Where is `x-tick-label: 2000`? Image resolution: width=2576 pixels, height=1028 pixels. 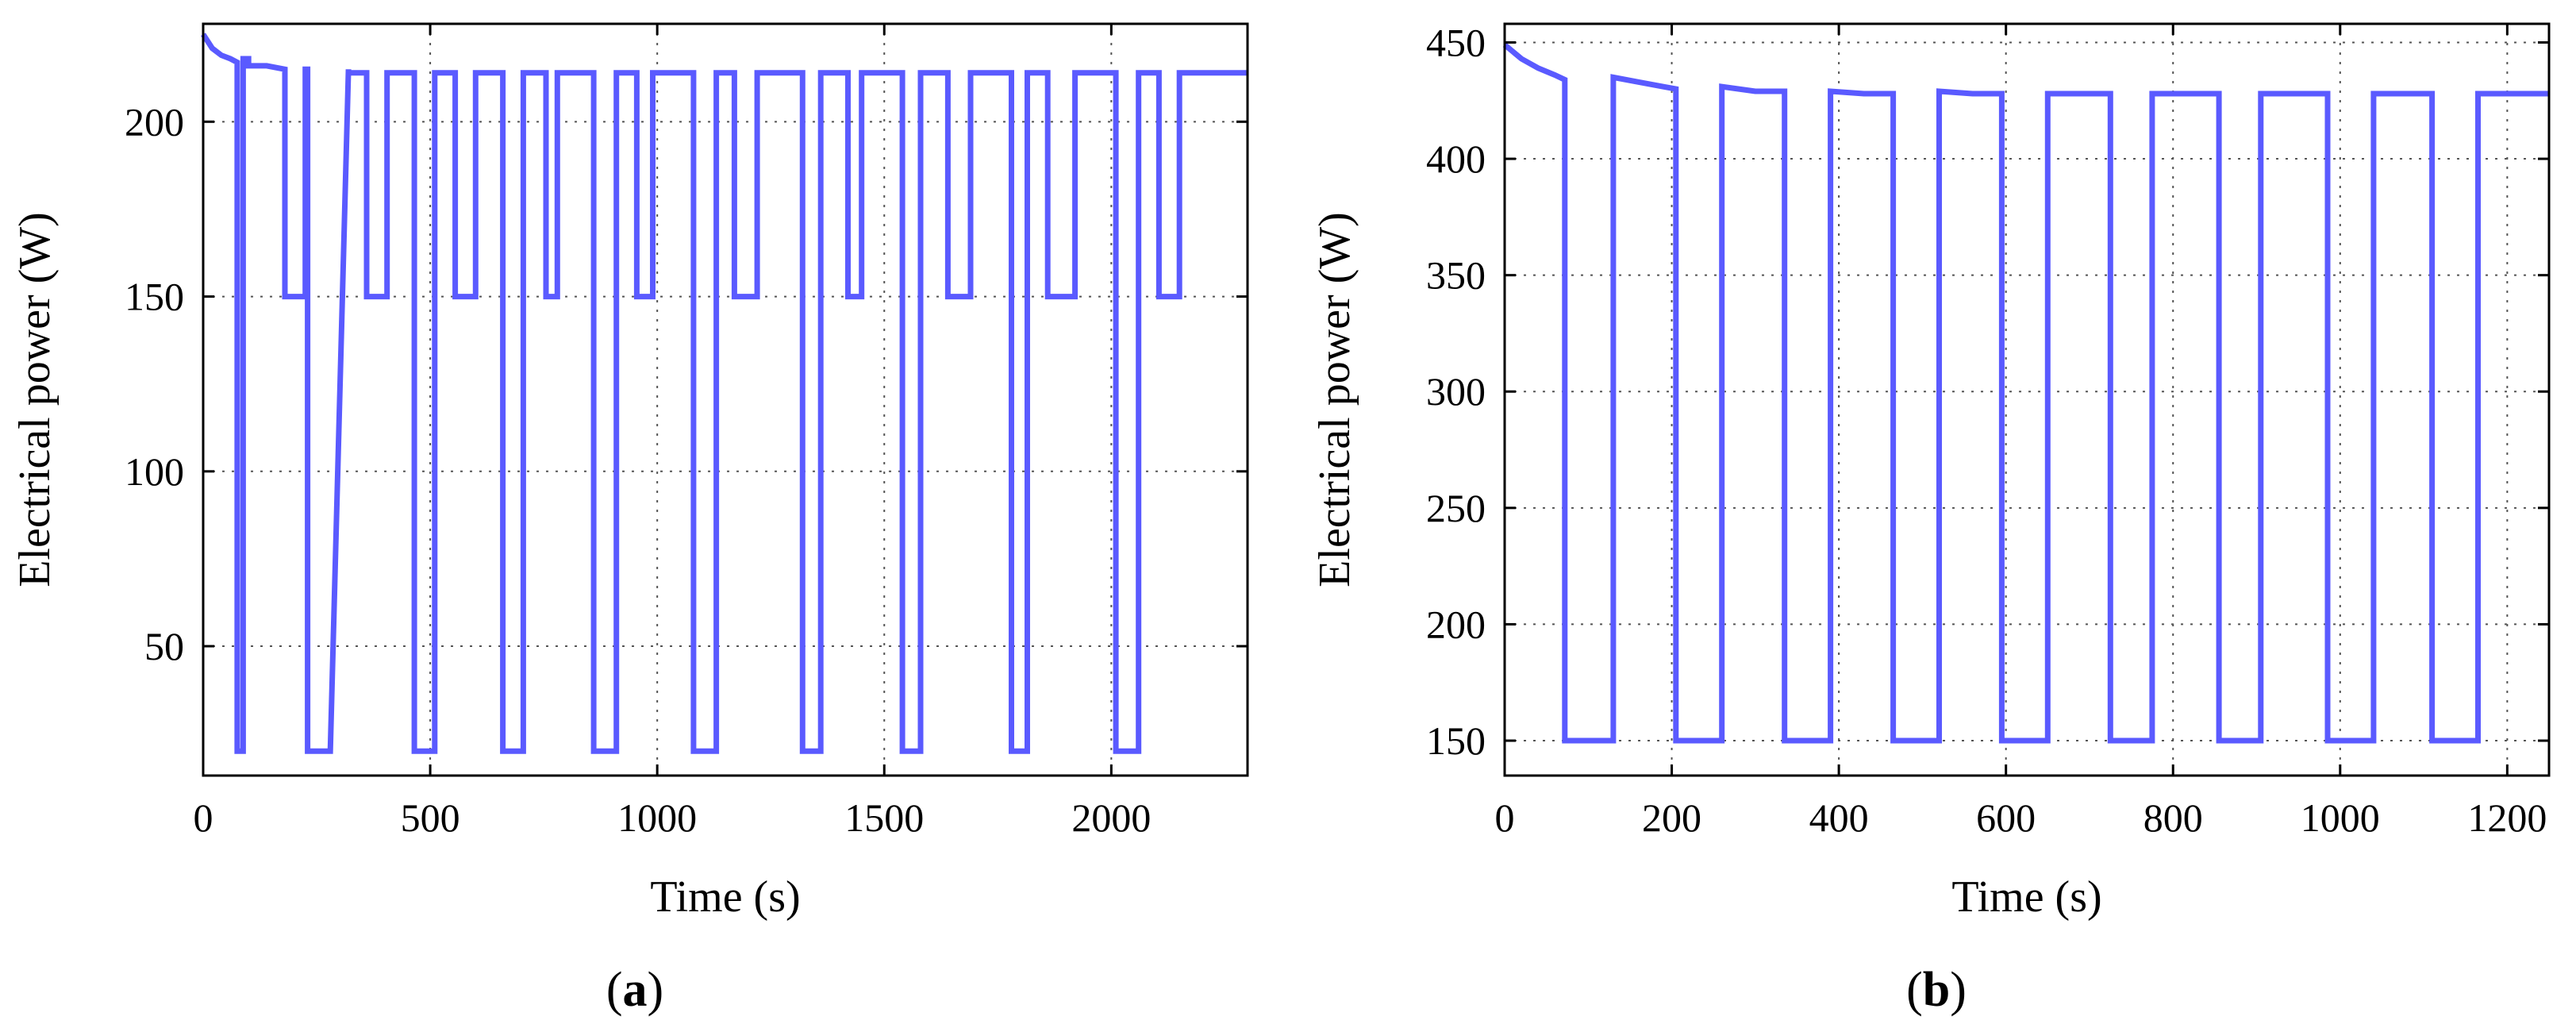 x-tick-label: 2000 is located at coordinates (1111, 817).